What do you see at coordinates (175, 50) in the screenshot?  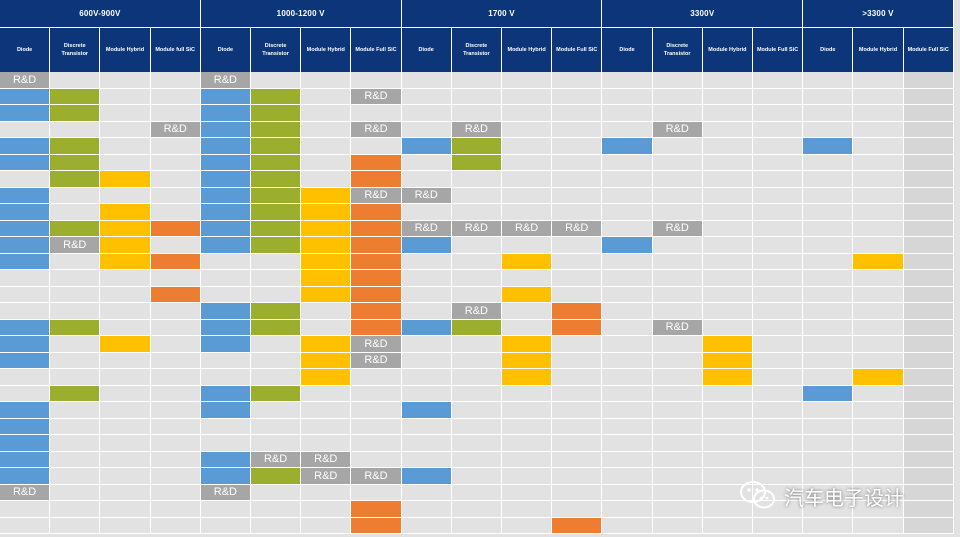 I see `column-header: Module full SiC` at bounding box center [175, 50].